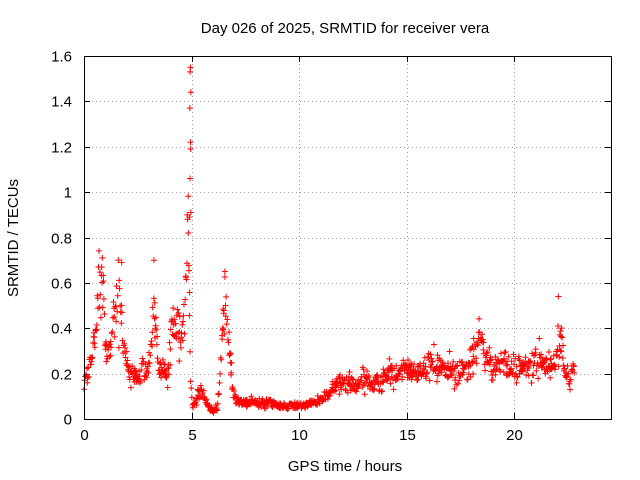 Image resolution: width=640 pixels, height=480 pixels. Describe the element at coordinates (13, 238) in the screenshot. I see `y-axis-label: SRMTID / TECUs` at that location.